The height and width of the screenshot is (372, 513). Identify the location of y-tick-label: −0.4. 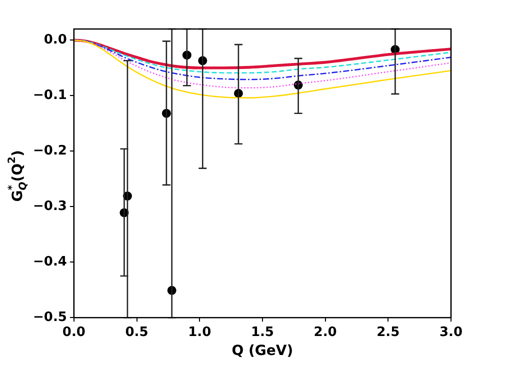
(50, 262).